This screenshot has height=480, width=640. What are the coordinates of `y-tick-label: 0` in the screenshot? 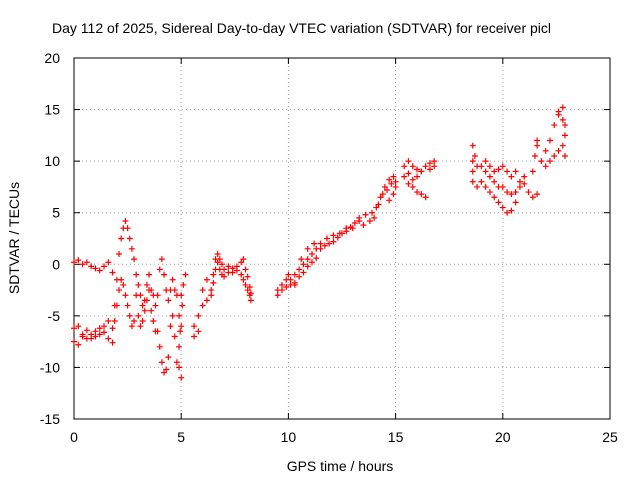 It's located at (56, 264).